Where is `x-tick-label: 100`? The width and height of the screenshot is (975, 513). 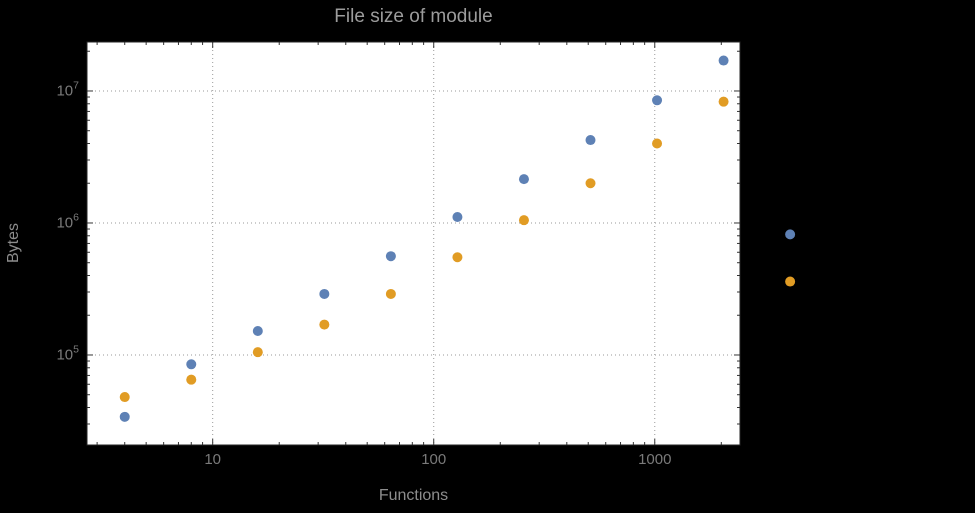
x-tick-label: 100 is located at coordinates (433, 459).